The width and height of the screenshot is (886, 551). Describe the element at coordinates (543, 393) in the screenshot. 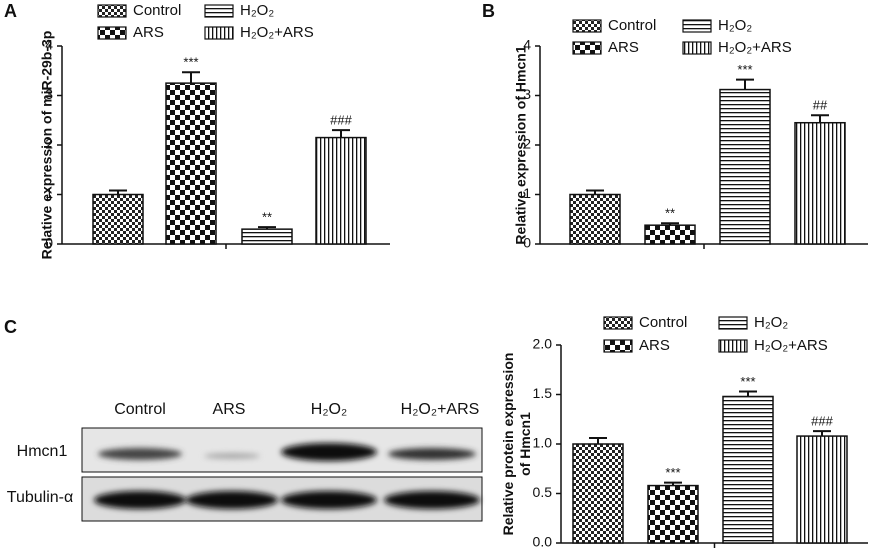

I see `y-tick-label: 1.5` at that location.